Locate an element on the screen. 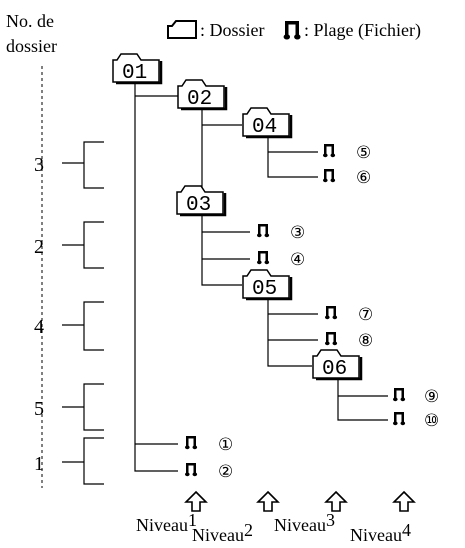 Image resolution: width=465 pixels, height=548 pixels. track-1-label: ① is located at coordinates (225, 445).